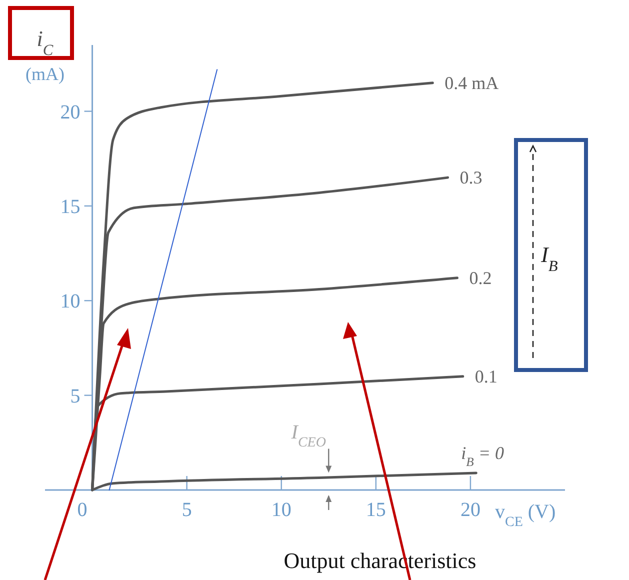 Image resolution: width=629 pixels, height=580 pixels. I want to click on y-tick-label: 10, so click(70, 301).